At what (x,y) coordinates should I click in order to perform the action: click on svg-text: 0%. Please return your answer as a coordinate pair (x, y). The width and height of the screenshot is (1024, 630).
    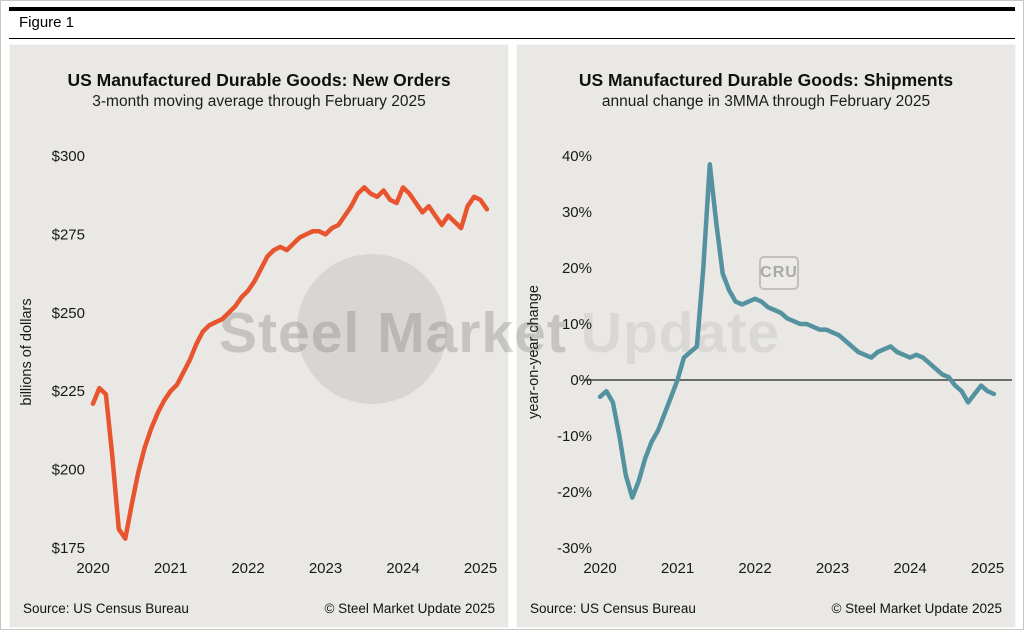
    Looking at the image, I should click on (581, 380).